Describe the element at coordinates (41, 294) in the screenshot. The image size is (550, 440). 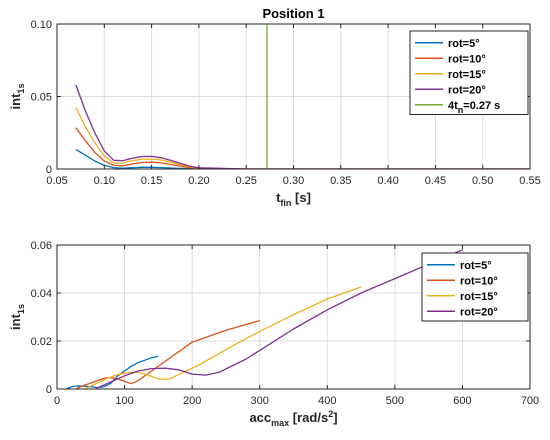
I see `y-tick-label: 0.04` at that location.